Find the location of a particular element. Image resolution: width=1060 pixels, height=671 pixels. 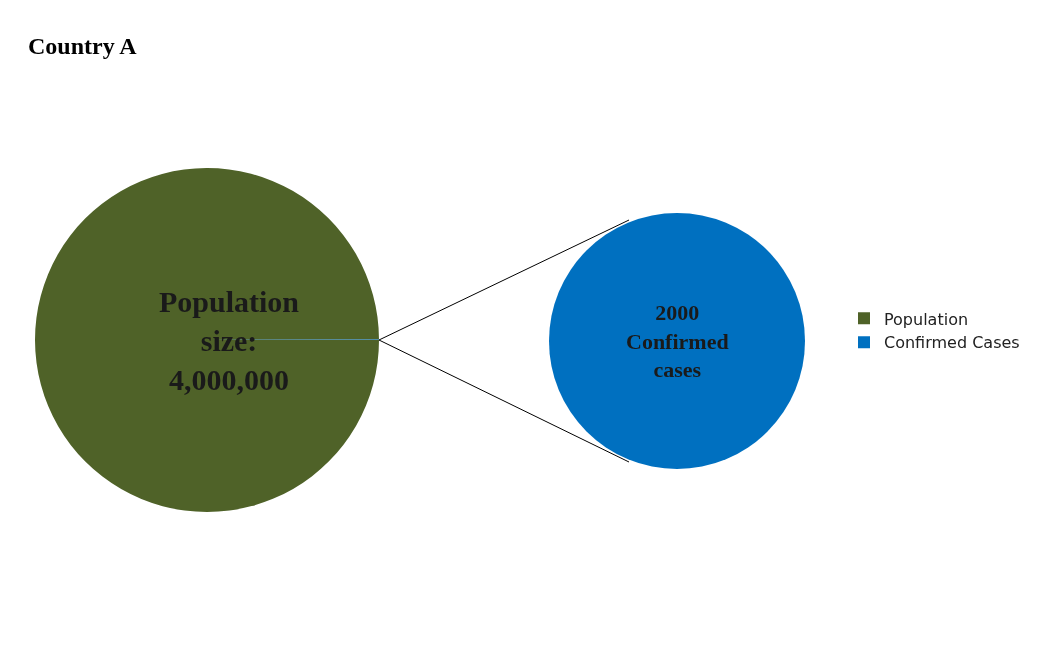

legend-label: Confirmed Cases is located at coordinates (952, 343).